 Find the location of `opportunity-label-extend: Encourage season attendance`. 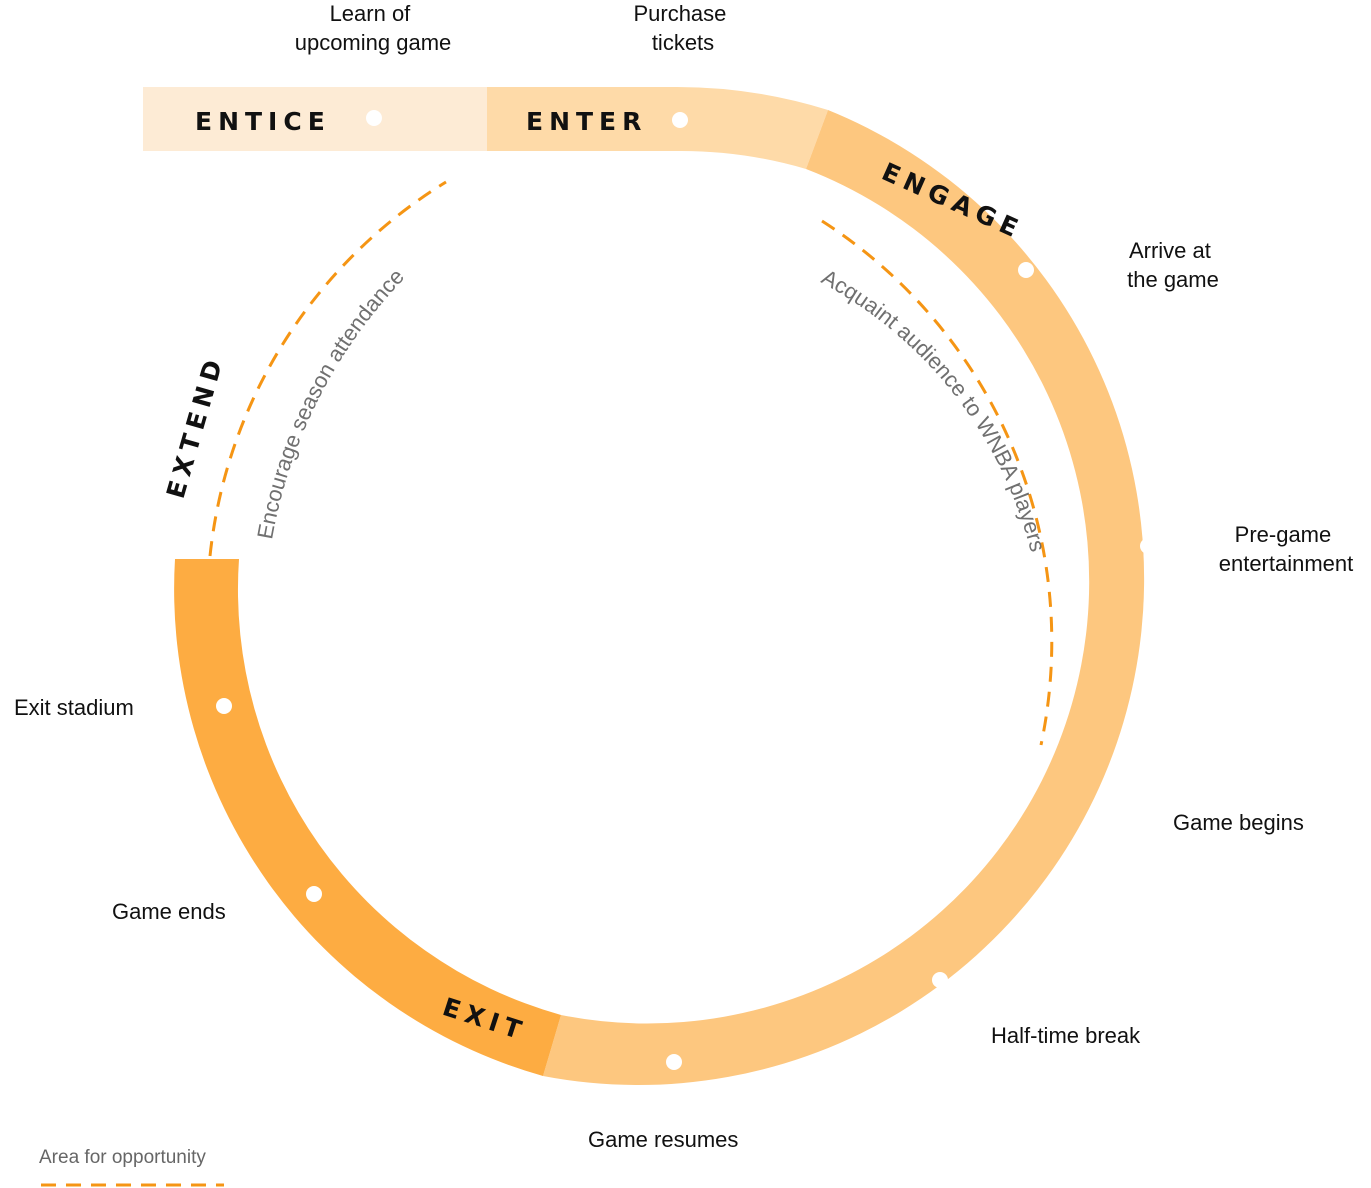

opportunity-label-extend: Encourage season attendance is located at coordinates (330, 402).